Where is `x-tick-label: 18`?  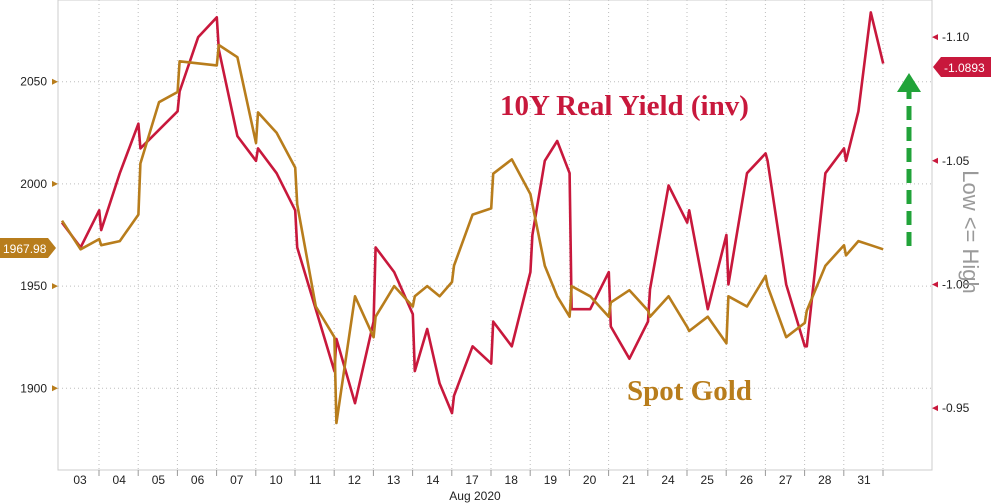 x-tick-label: 18 is located at coordinates (512, 480).